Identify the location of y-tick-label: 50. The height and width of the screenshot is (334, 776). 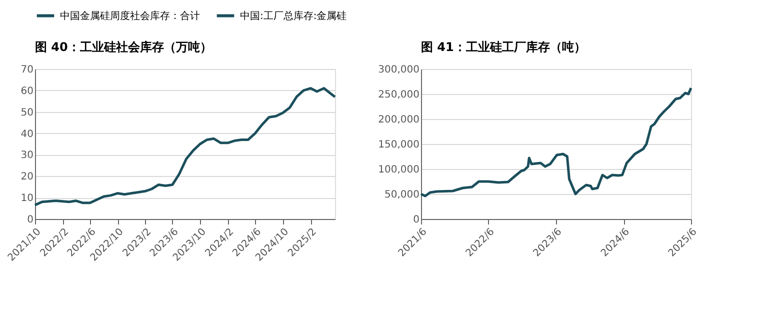
(27, 112).